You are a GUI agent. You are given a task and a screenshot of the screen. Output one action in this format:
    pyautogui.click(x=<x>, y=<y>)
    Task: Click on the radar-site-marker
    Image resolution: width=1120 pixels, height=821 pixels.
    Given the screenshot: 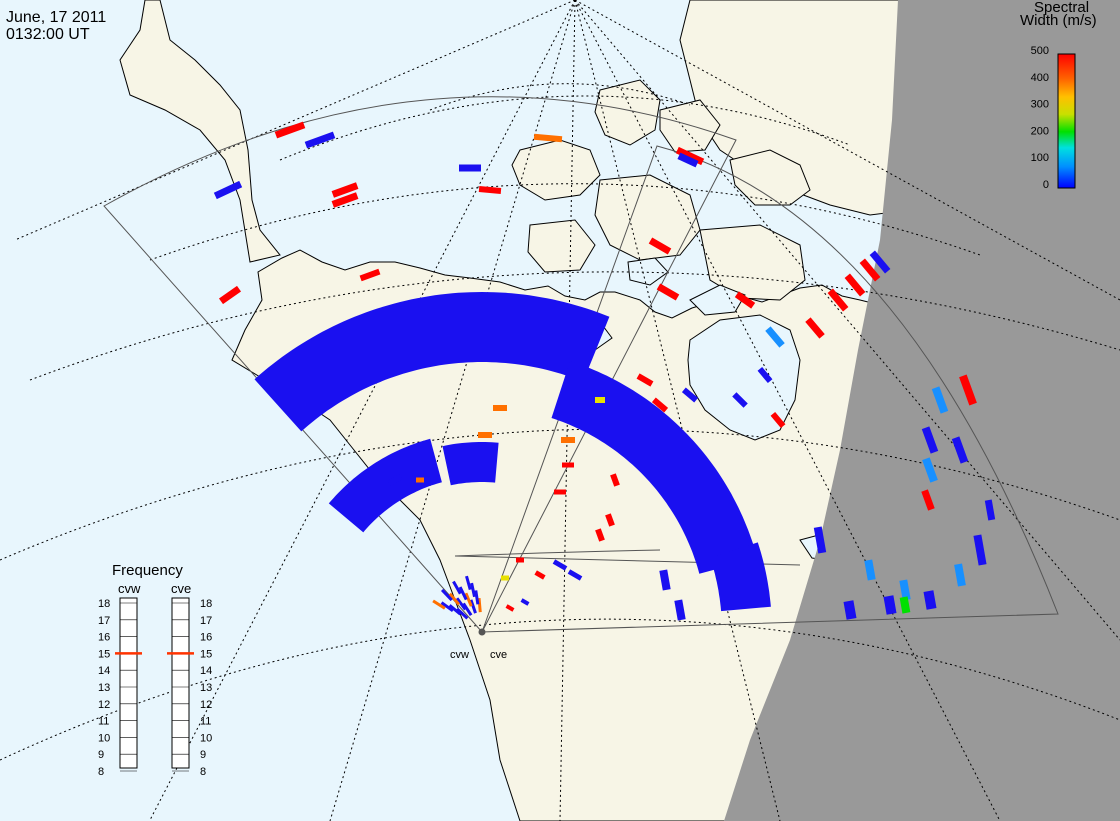 What is the action you would take?
    pyautogui.click(x=482, y=632)
    